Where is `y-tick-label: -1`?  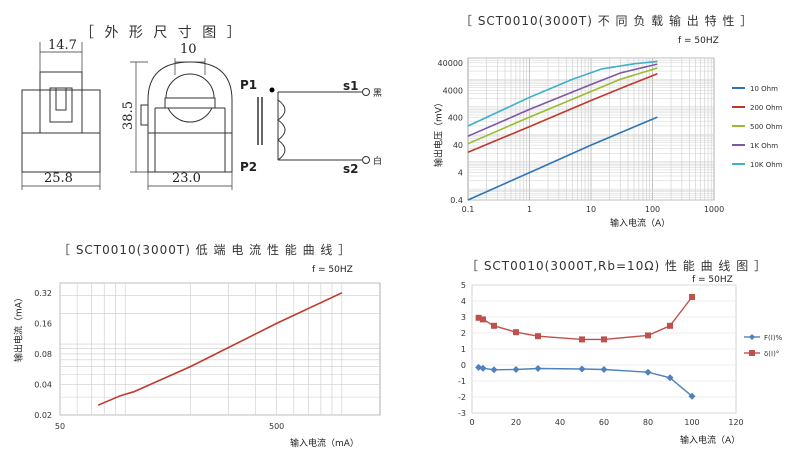 y-tick-label: -1 is located at coordinates (462, 381).